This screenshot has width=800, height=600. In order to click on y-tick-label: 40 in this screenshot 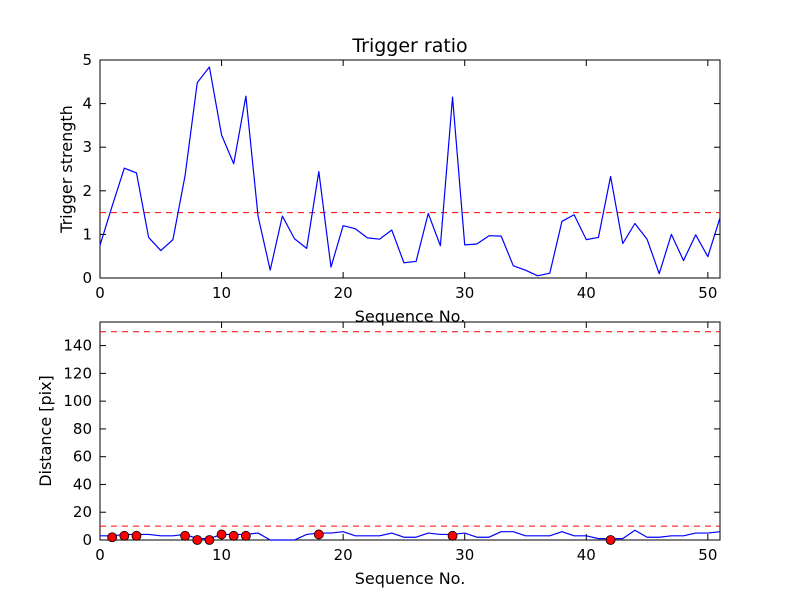, I will do `click(82, 484)`.